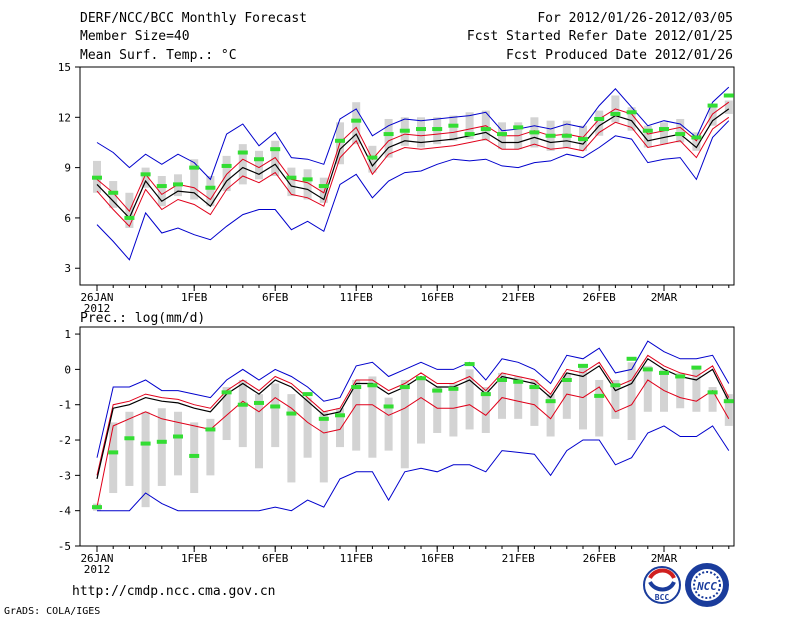 This screenshot has width=800, height=618. What do you see at coordinates (174, 591) in the screenshot?
I see `footer-url: http://cmdp.ncc.cma.gov.cn` at bounding box center [174, 591].